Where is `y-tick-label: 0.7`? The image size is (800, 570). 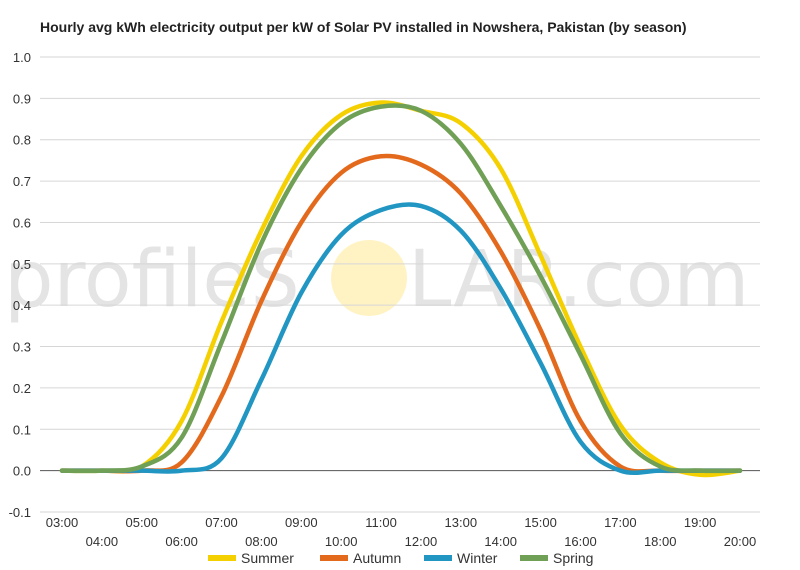
y-tick-label: 0.7 is located at coordinates (22, 181).